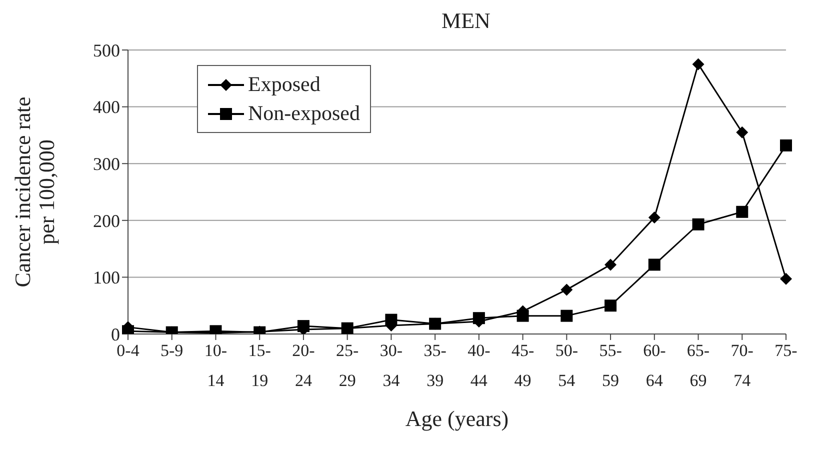 This screenshot has width=818, height=455. What do you see at coordinates (304, 113) in the screenshot?
I see `legend-label: Non-exposed` at bounding box center [304, 113].